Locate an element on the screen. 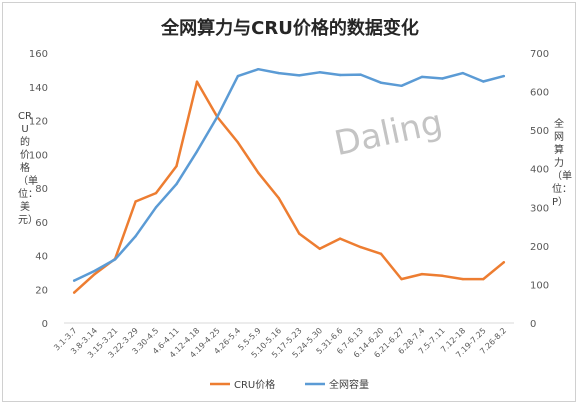  y-axis-left-title: CRU的价格（单位：美元） is located at coordinates (28, 168).